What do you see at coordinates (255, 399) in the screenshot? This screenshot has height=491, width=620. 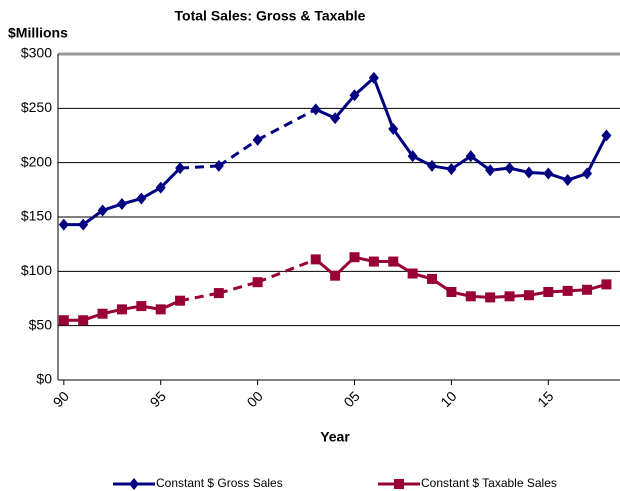 I see `x-tick-label: 00` at bounding box center [255, 399].